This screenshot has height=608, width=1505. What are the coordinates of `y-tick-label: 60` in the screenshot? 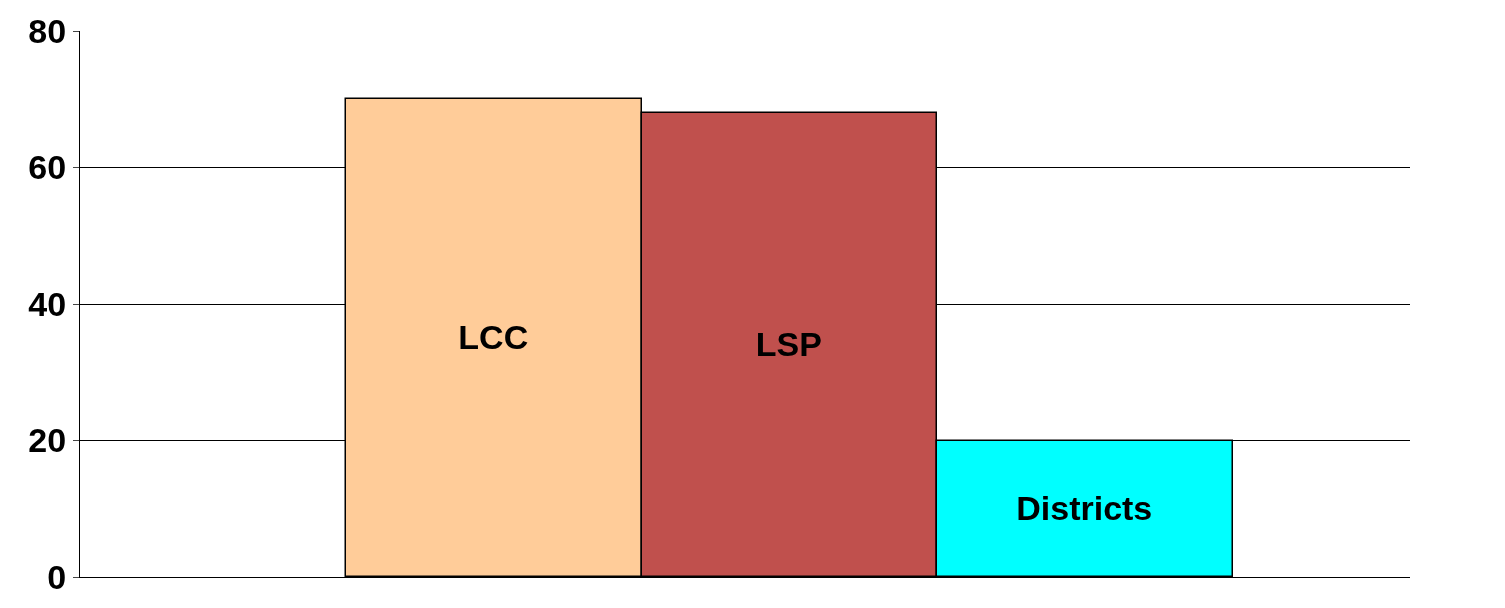 It's located at (47, 167).